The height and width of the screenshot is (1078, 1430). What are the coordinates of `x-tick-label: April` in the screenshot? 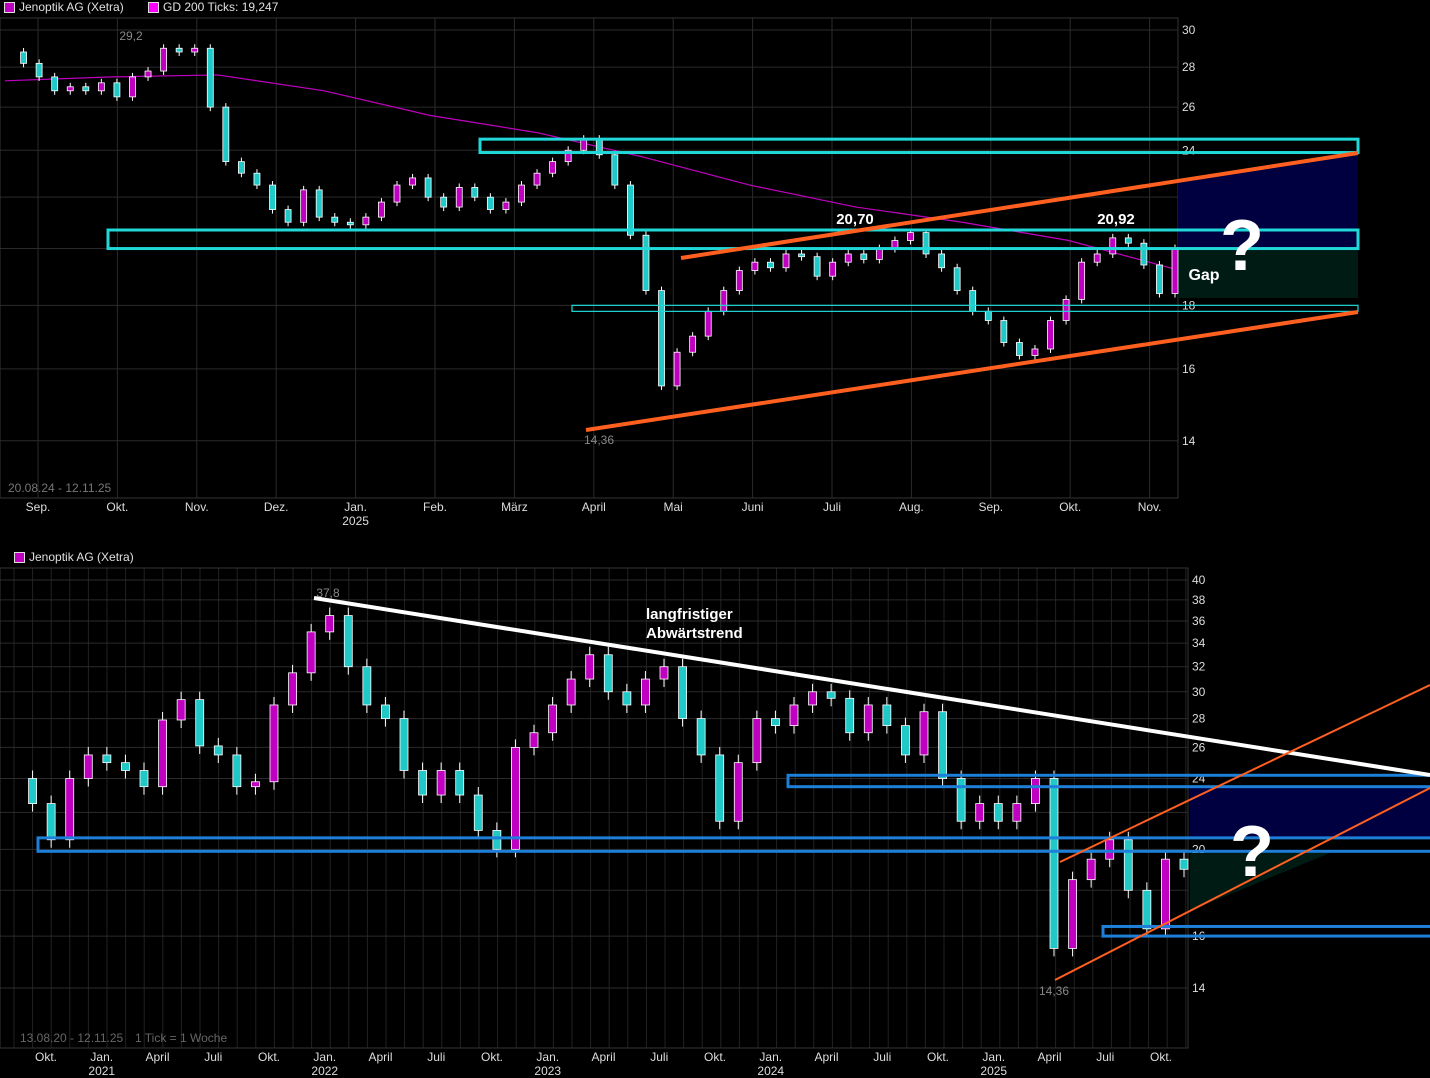 It's located at (380, 1057).